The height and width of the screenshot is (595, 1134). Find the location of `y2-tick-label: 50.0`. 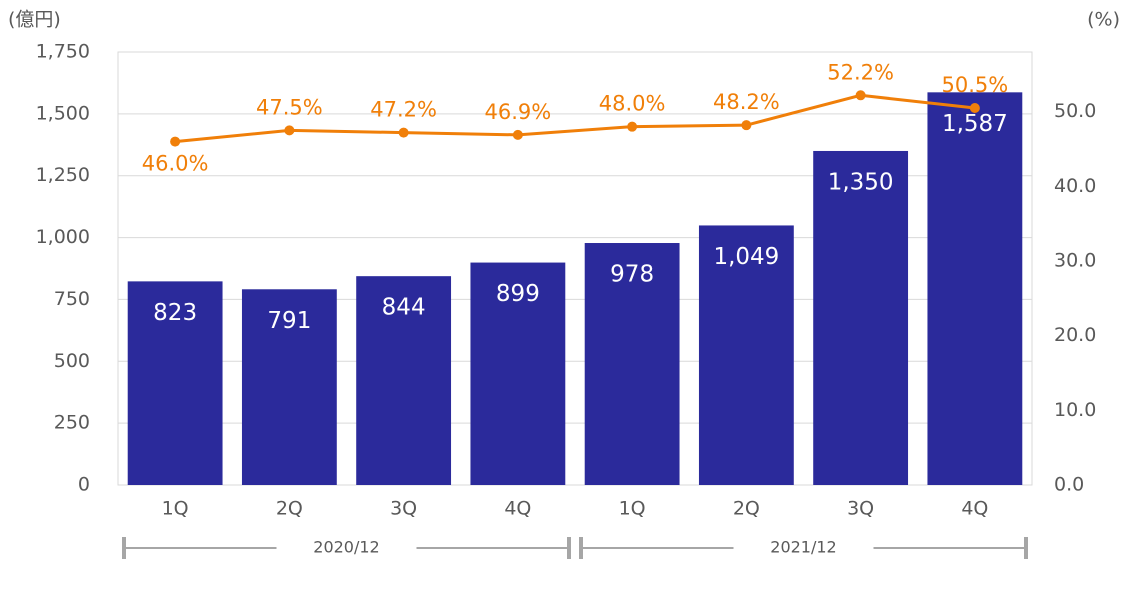

y2-tick-label: 50.0 is located at coordinates (1075, 111).